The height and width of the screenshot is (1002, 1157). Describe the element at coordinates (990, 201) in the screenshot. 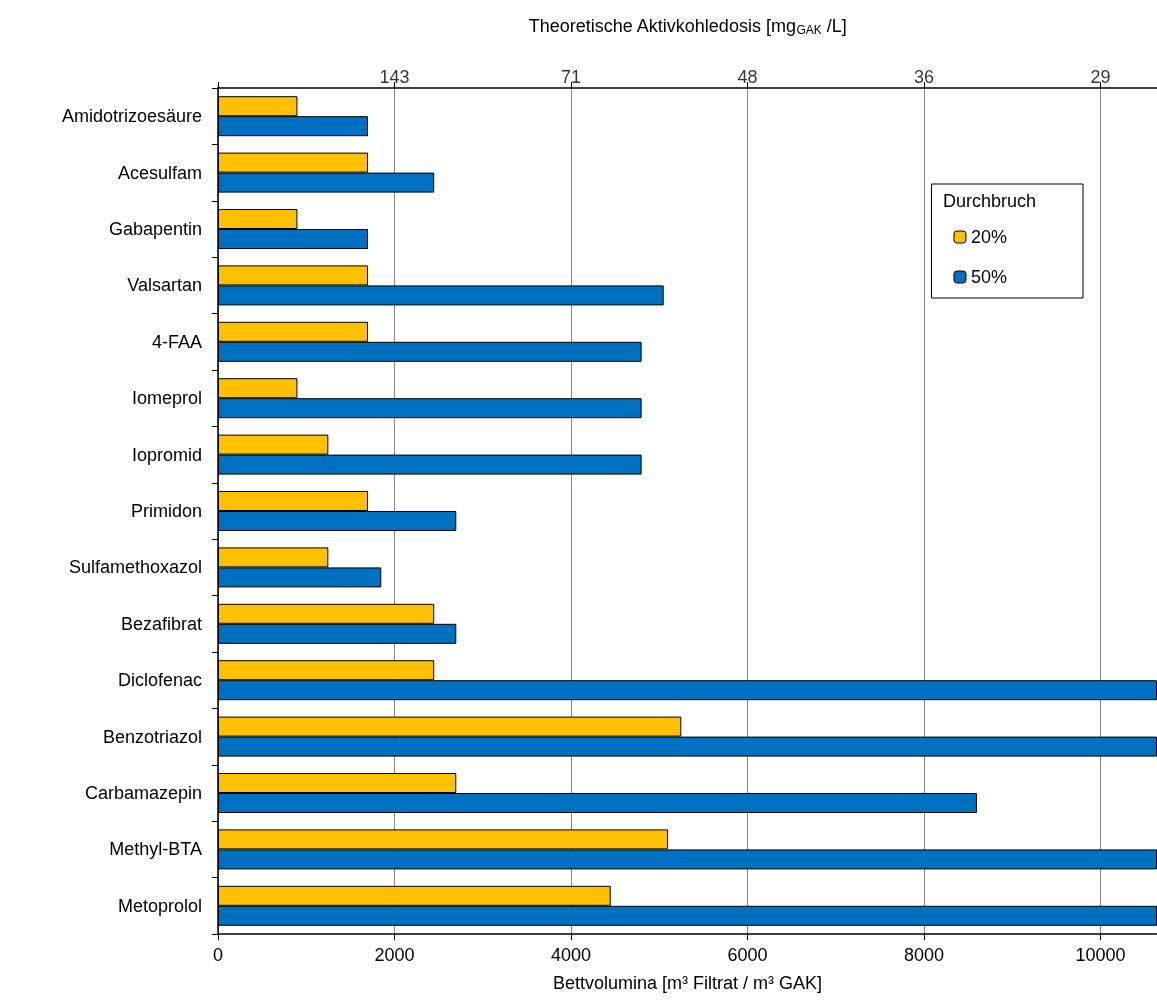

I see `legend-title: Durchbruch` at that location.